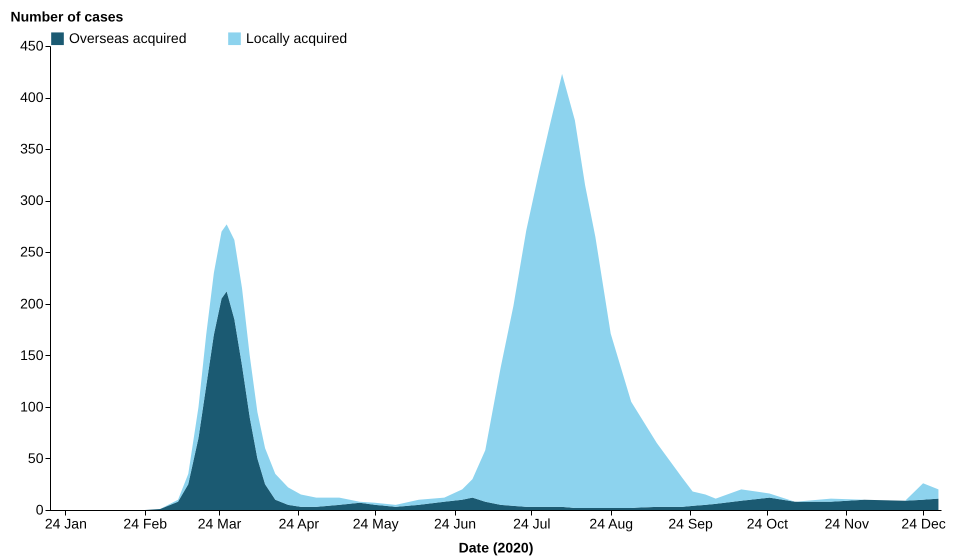 This screenshot has height=560, width=959. I want to click on x-tick-label: 24 Nov, so click(846, 524).